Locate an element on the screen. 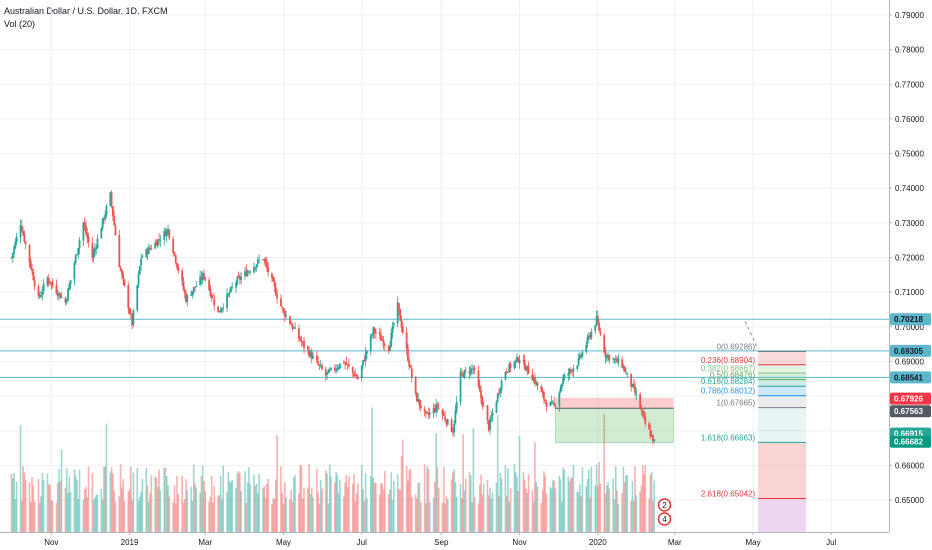 Image resolution: width=932 pixels, height=550 pixels. price-label-text: 0.66915 is located at coordinates (908, 434).